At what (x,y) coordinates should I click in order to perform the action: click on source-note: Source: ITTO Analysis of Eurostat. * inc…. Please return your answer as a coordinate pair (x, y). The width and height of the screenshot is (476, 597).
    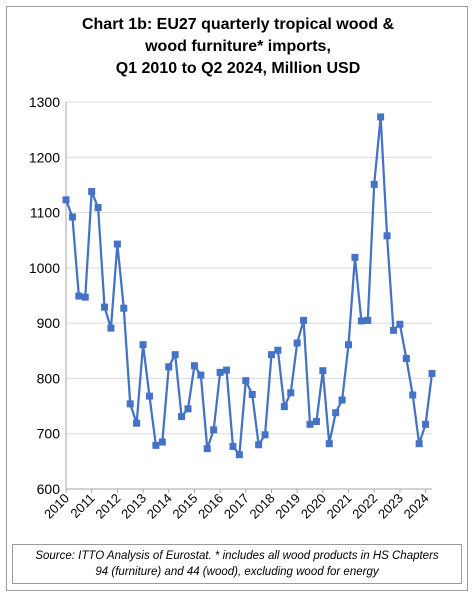
    Looking at the image, I should click on (237, 564).